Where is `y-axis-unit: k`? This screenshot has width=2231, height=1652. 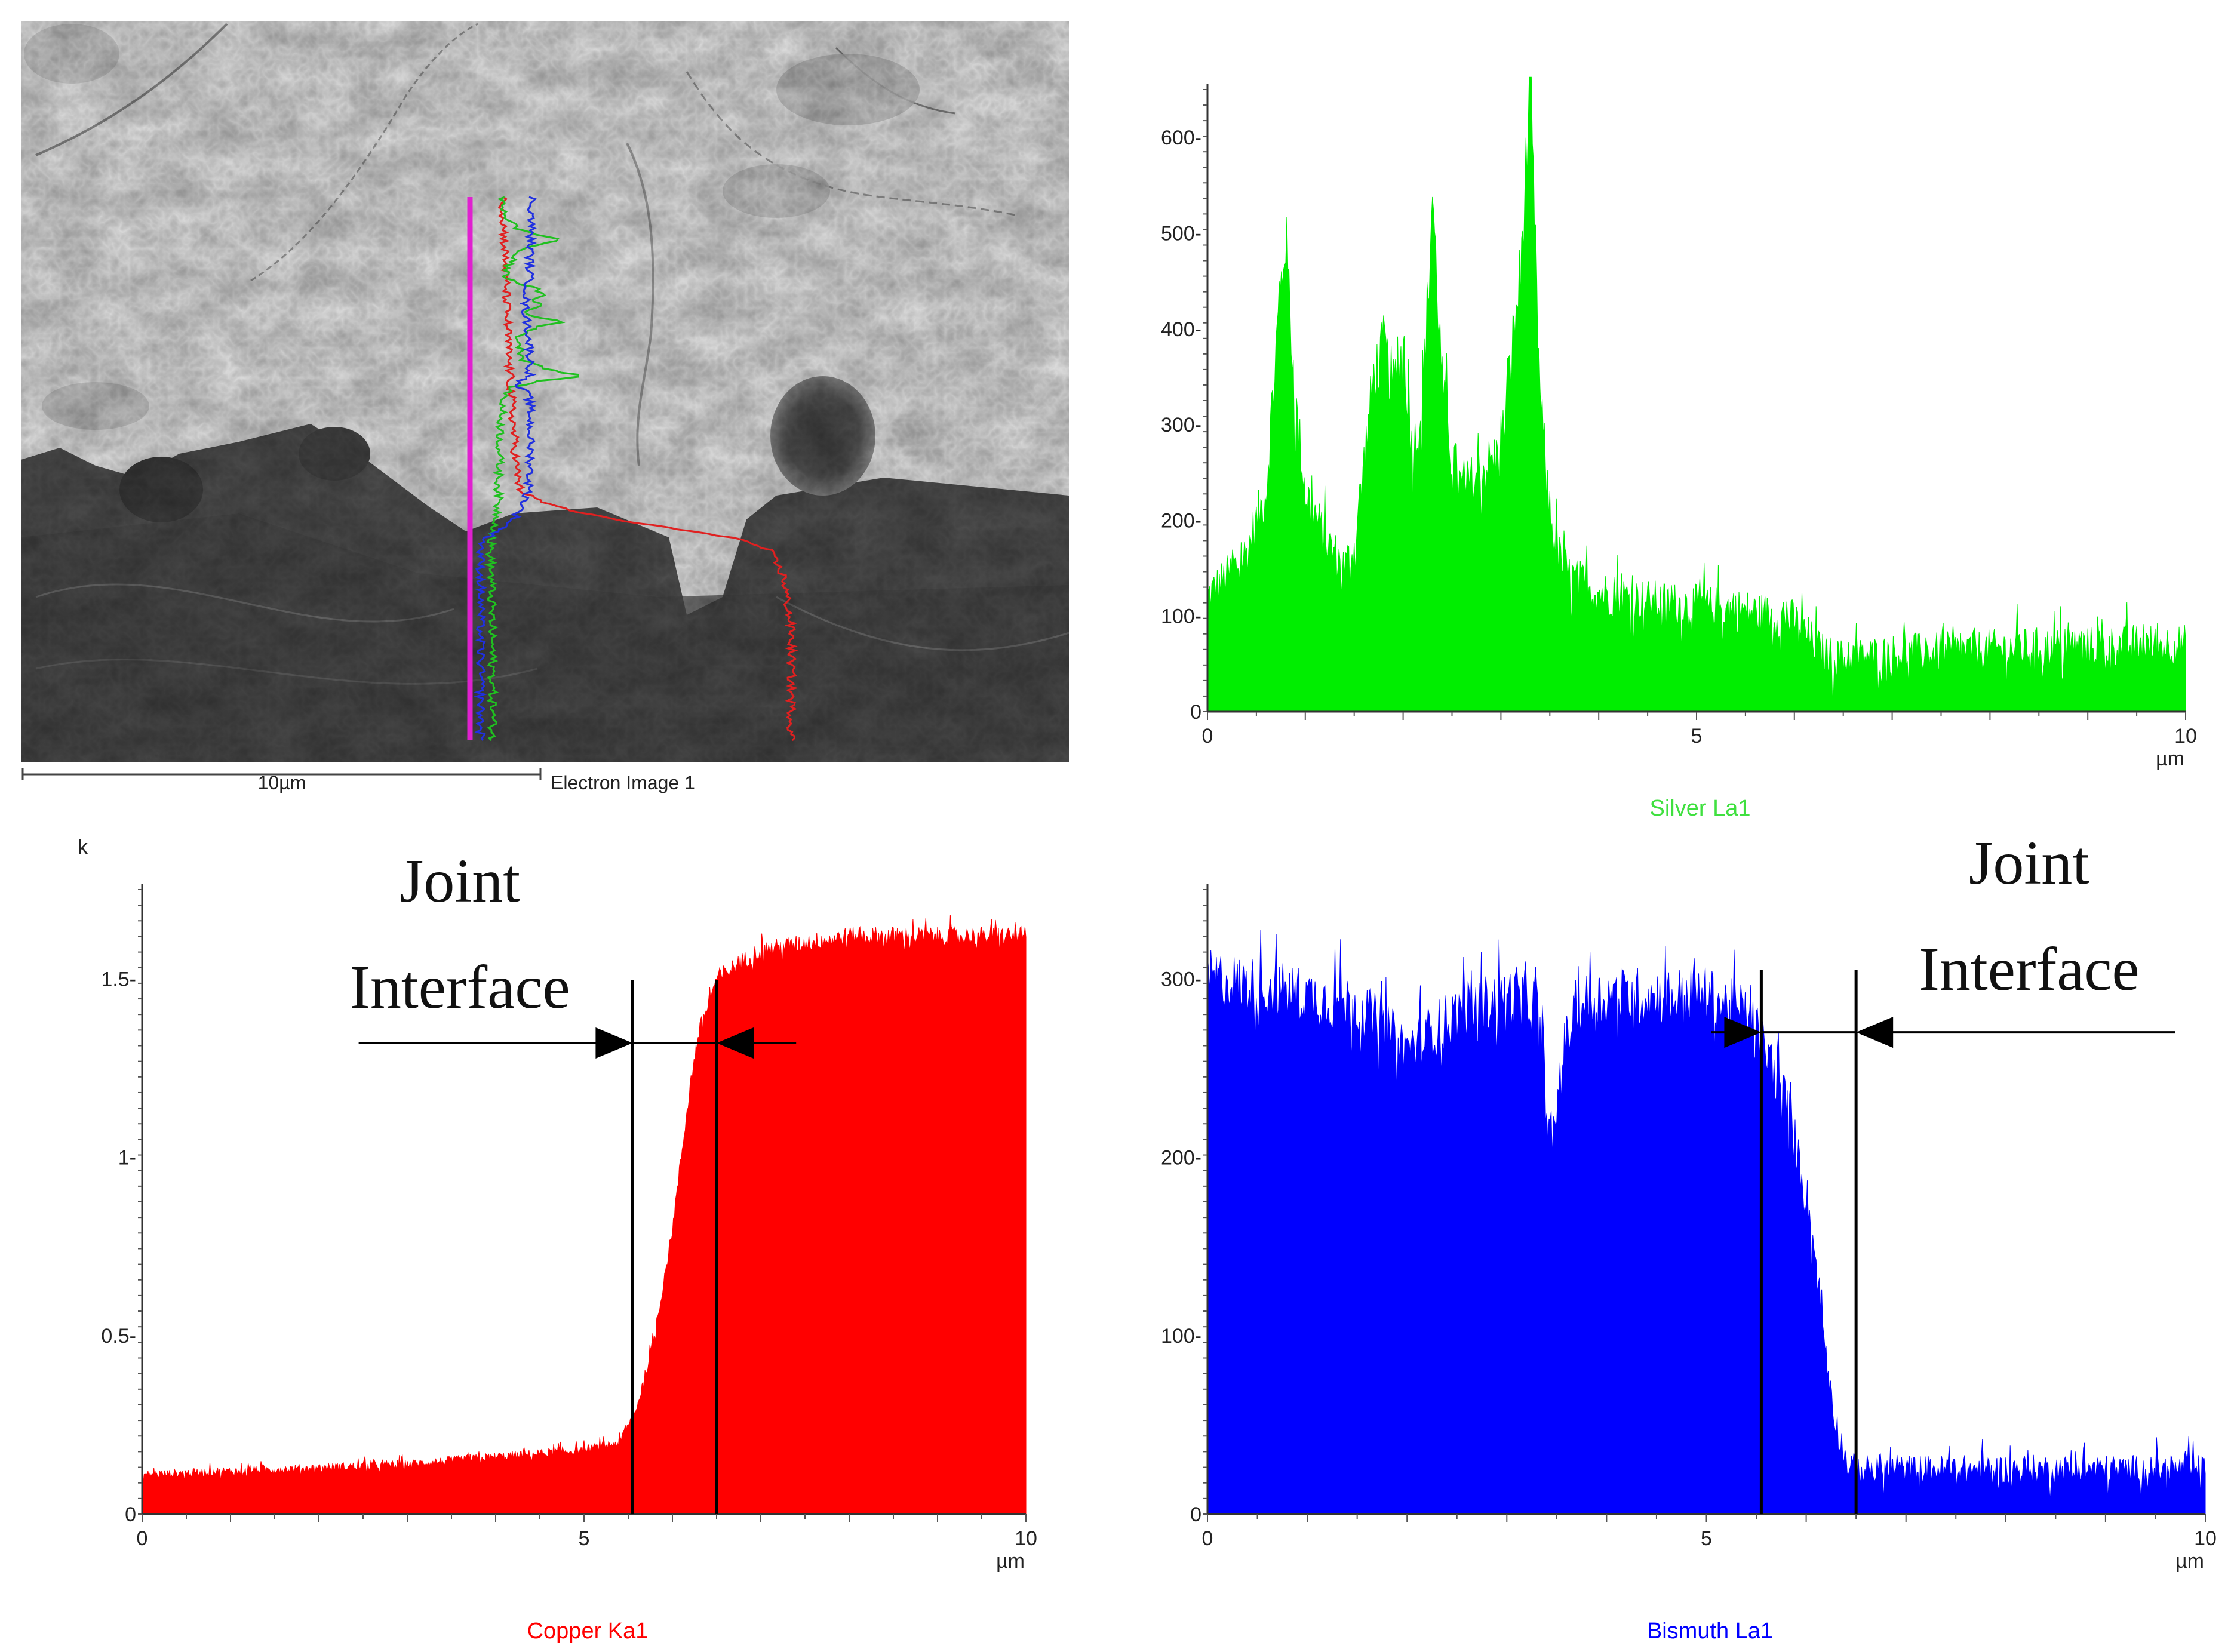
y-axis-unit: k is located at coordinates (83, 847).